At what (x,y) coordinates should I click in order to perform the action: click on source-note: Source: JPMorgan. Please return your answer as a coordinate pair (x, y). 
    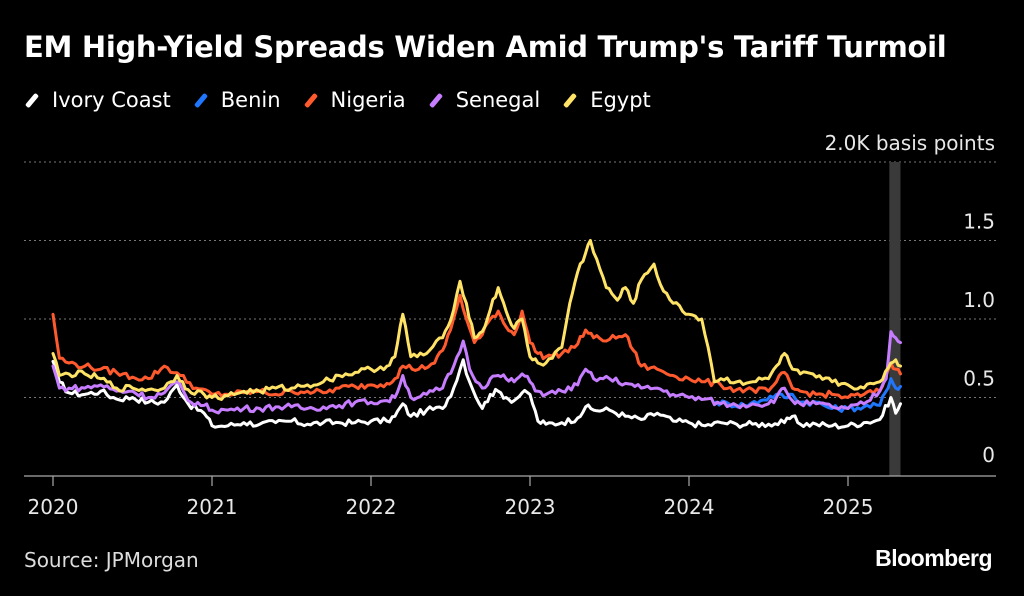
    Looking at the image, I should click on (111, 560).